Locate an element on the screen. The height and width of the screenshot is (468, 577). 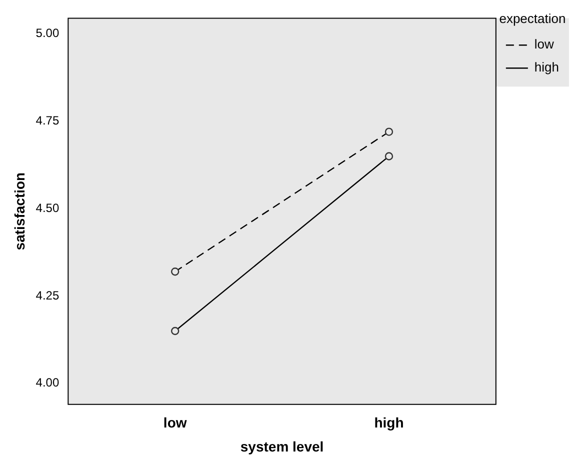
y-tick-label: 5.00 is located at coordinates (48, 33).